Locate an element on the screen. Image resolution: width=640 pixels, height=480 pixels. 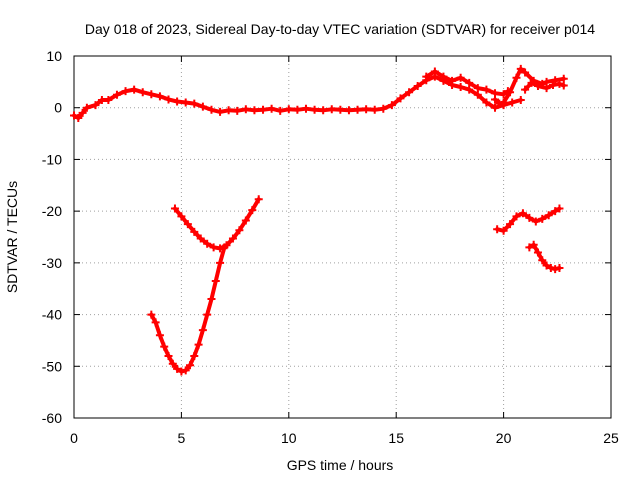
series-arc-hump is located at coordinates (467, 83).